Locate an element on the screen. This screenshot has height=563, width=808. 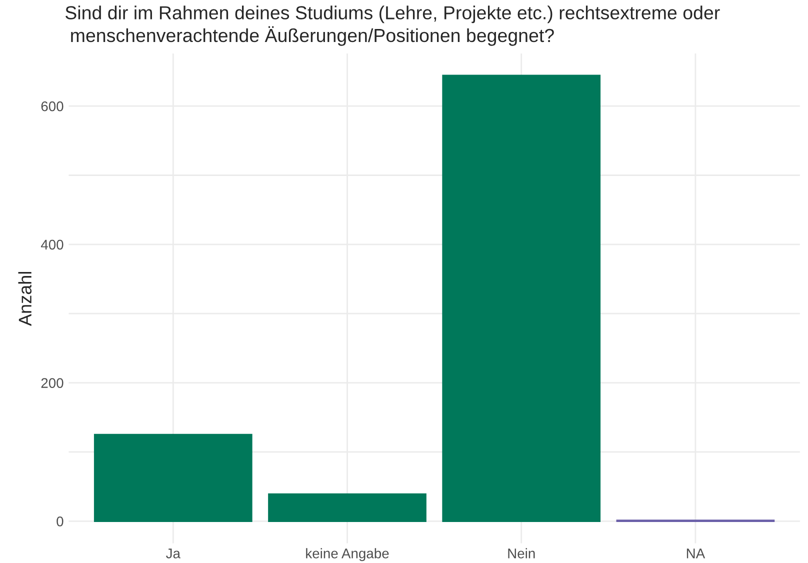
y-tick-label: 0 is located at coordinates (60, 521).